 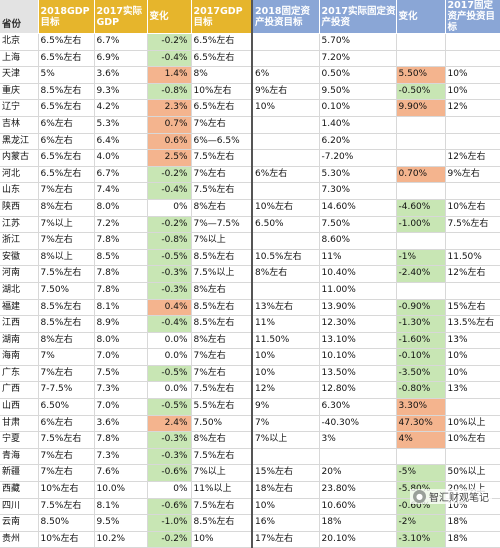 I want to click on cell-province: 陕西, so click(x=19, y=208).